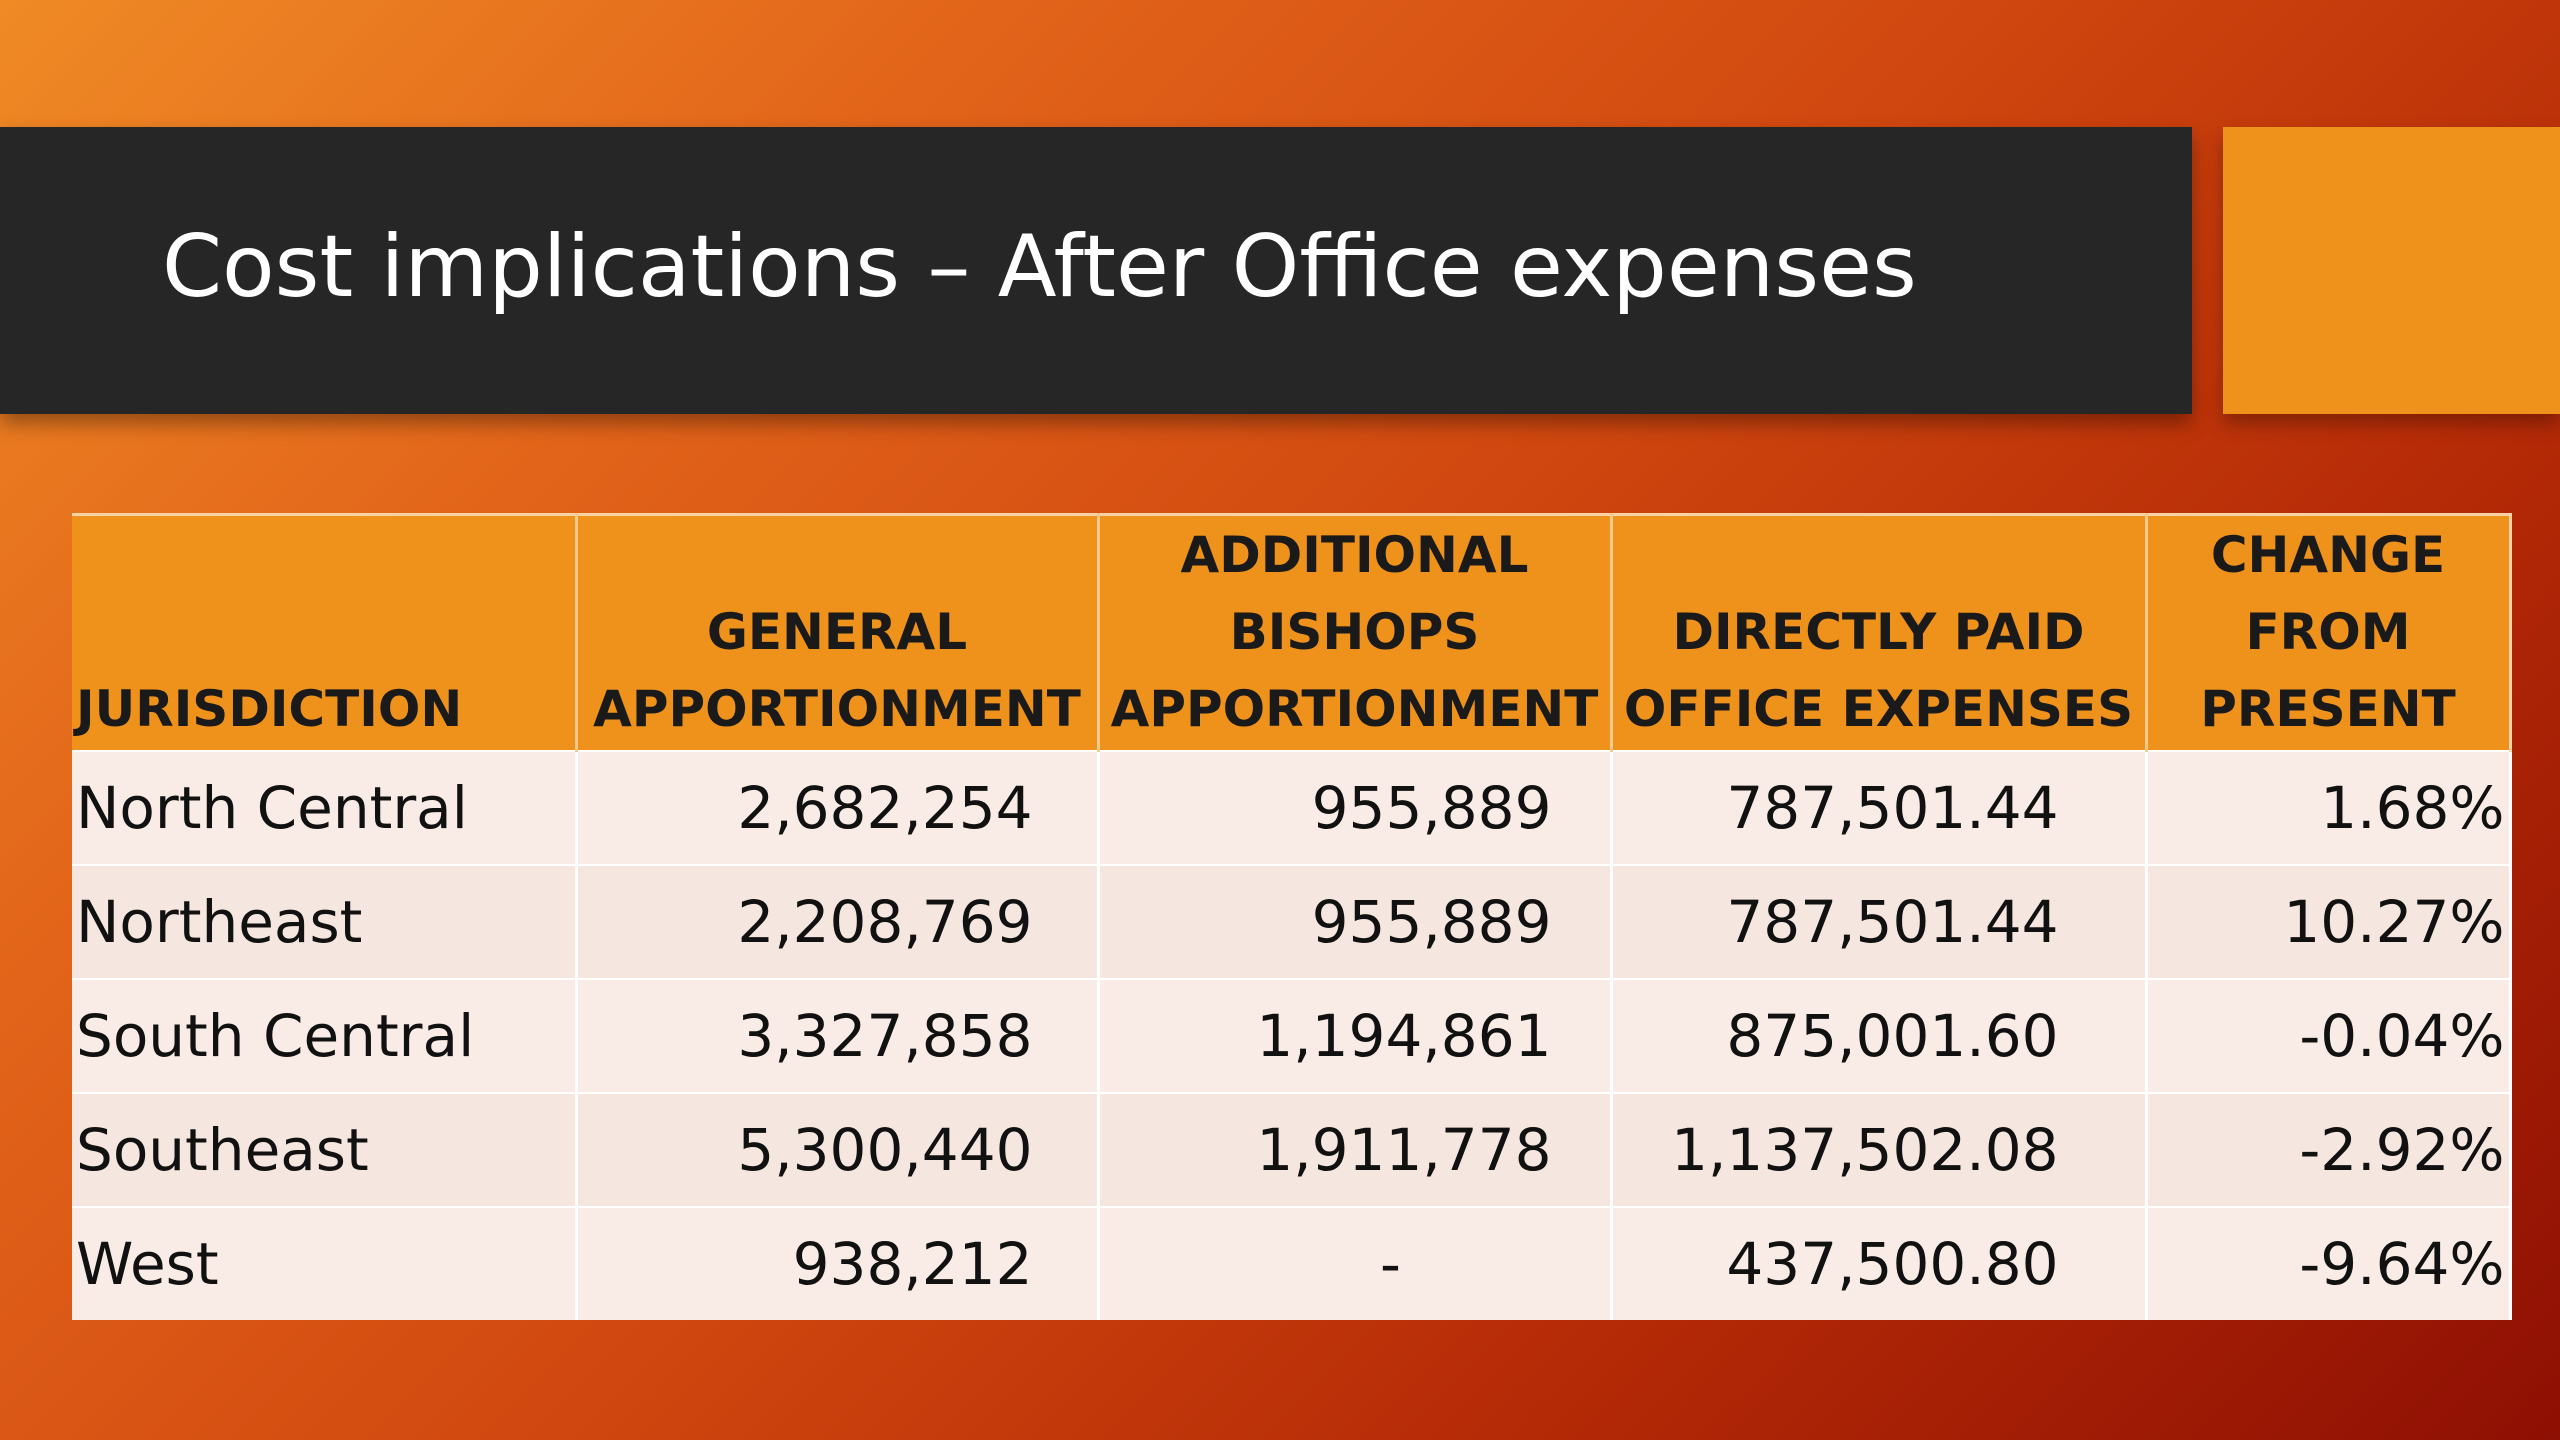  What do you see at coordinates (325, 1149) in the screenshot?
I see `jurisdiction-cell: Southeast` at bounding box center [325, 1149].